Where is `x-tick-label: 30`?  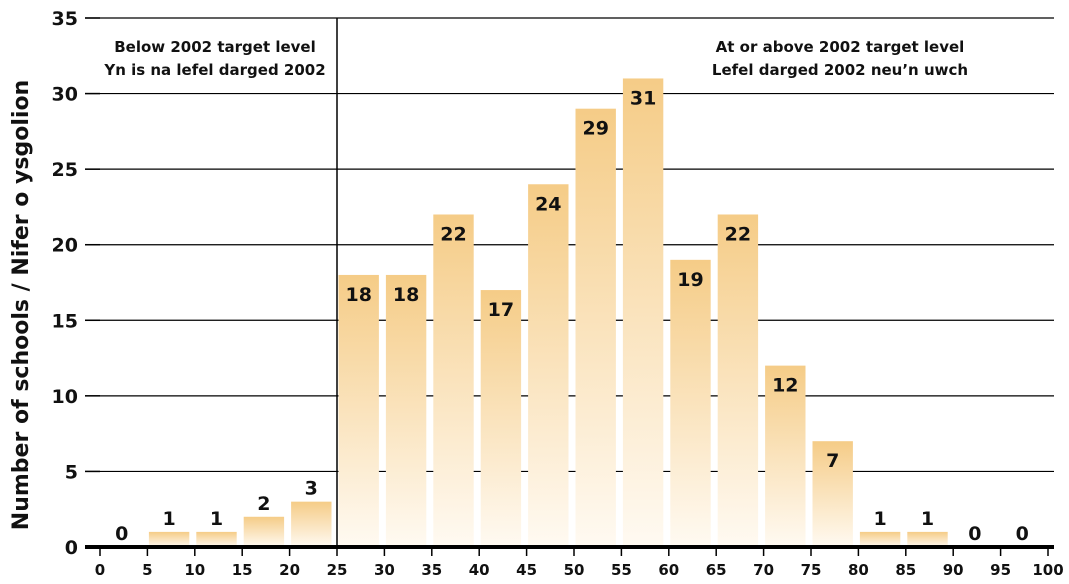
x-tick-label: 30 is located at coordinates (384, 570).